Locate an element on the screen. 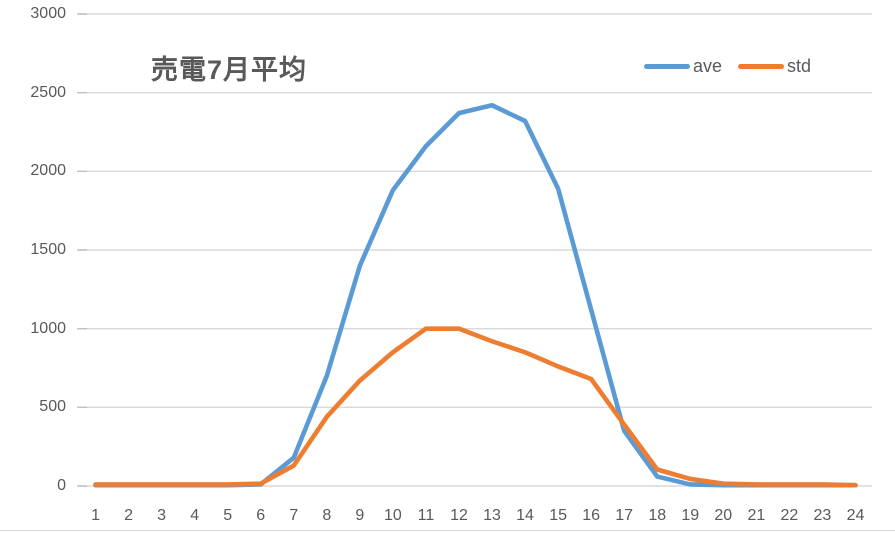 The image size is (895, 533). x-axis-label: 16 is located at coordinates (591, 515).